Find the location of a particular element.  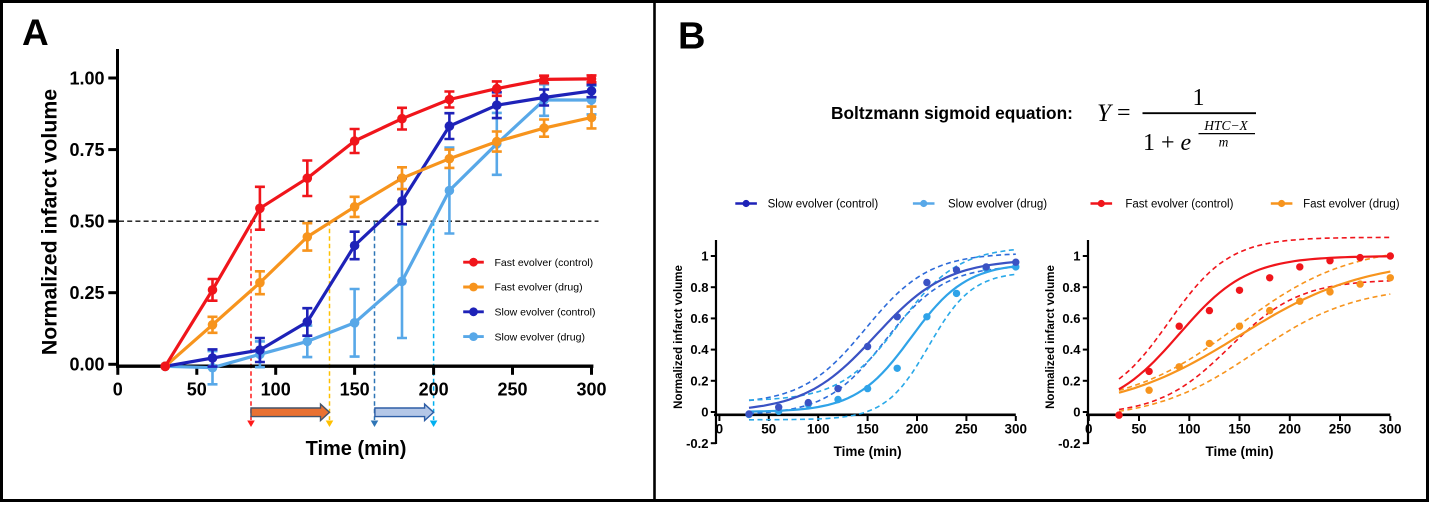

svg-text: m is located at coordinates (1224, 142).